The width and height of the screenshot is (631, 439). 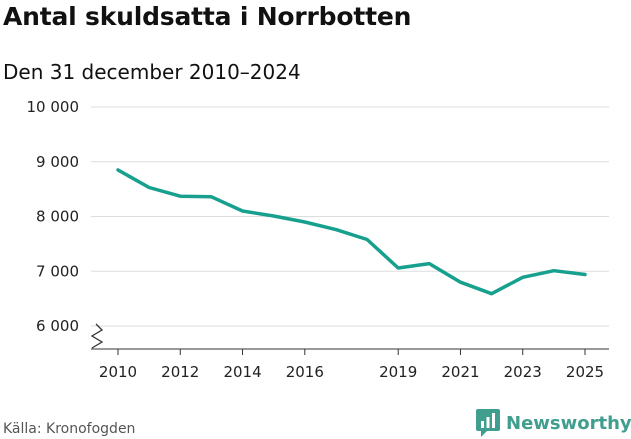 What do you see at coordinates (69, 429) in the screenshot?
I see `source-note: Källa: Kronofogden` at bounding box center [69, 429].